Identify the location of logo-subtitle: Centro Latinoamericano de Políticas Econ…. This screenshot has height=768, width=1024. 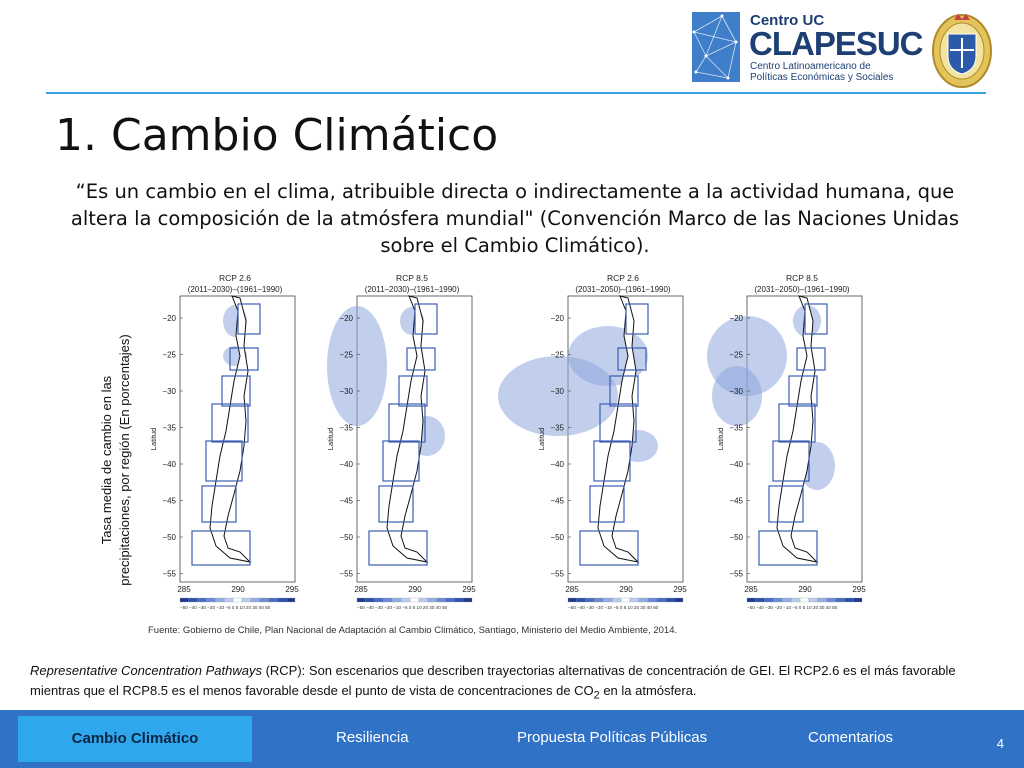
(830, 72).